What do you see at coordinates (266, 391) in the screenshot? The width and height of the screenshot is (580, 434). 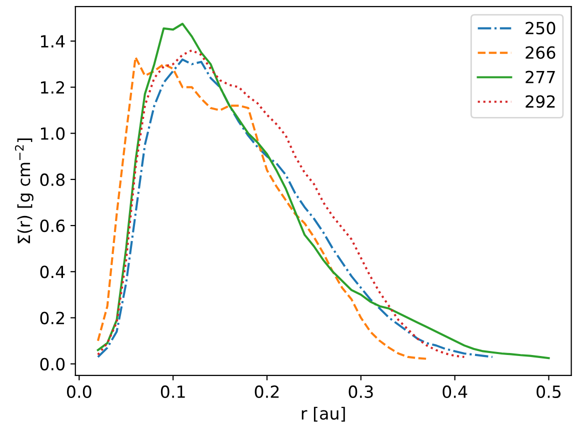 I see `x-tick-label: 0.2` at bounding box center [266, 391].